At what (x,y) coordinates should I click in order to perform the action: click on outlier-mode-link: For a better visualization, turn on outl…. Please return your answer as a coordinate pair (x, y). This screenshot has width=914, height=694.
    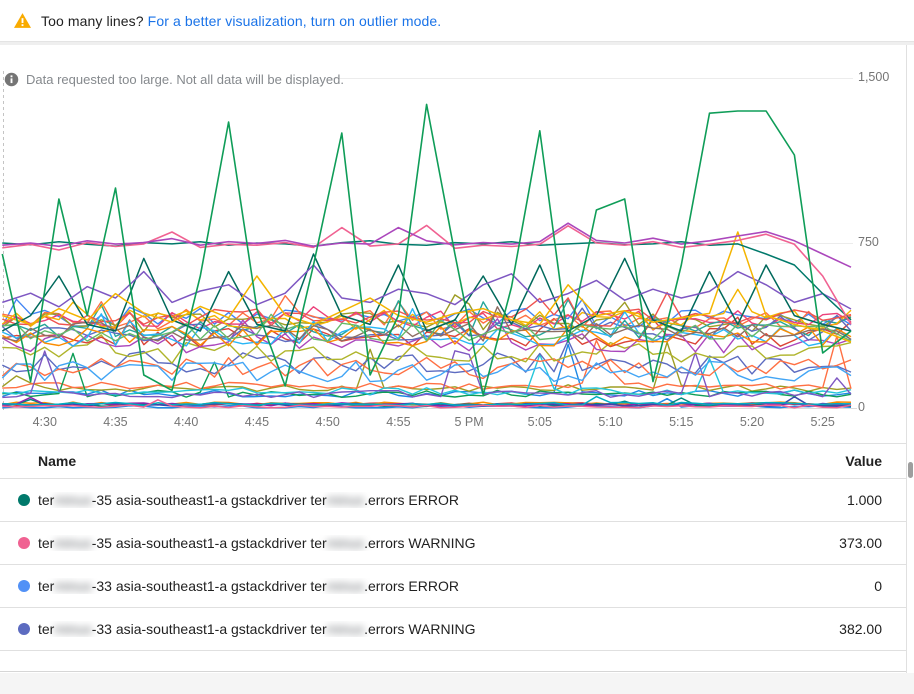
    Looking at the image, I should click on (294, 20).